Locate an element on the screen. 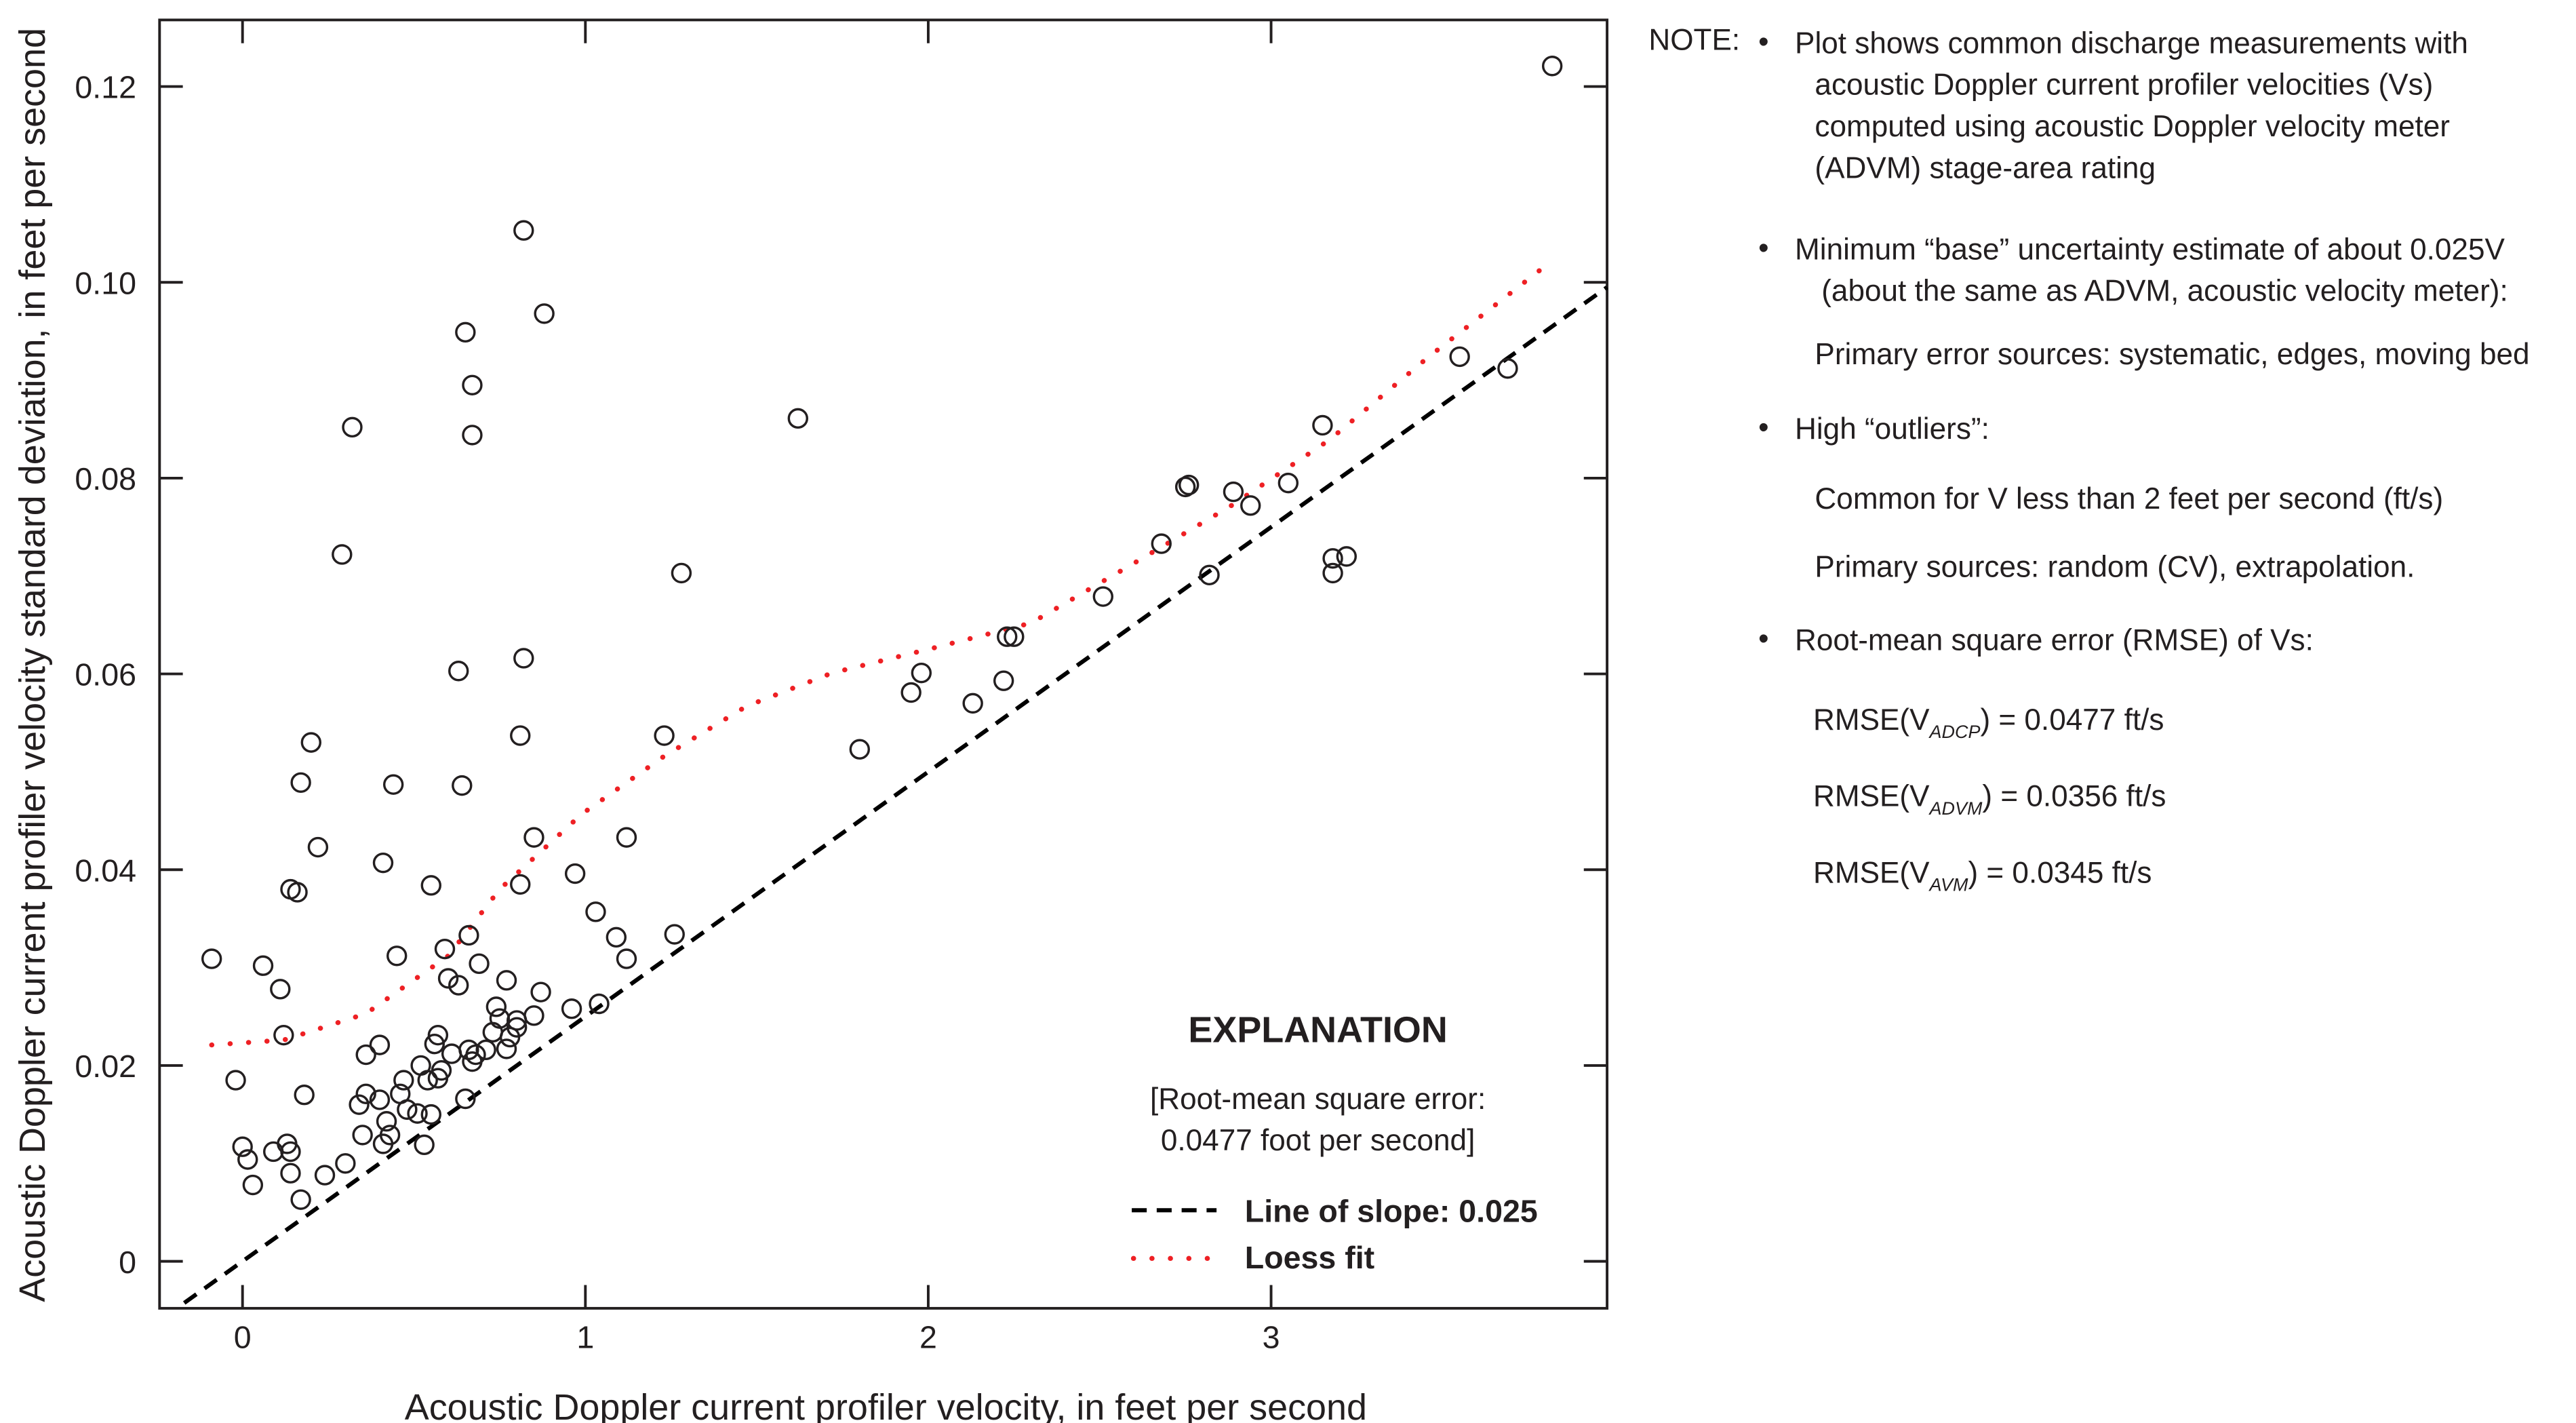 The width and height of the screenshot is (2576, 1423). x-tick-label: 2 is located at coordinates (928, 1338).